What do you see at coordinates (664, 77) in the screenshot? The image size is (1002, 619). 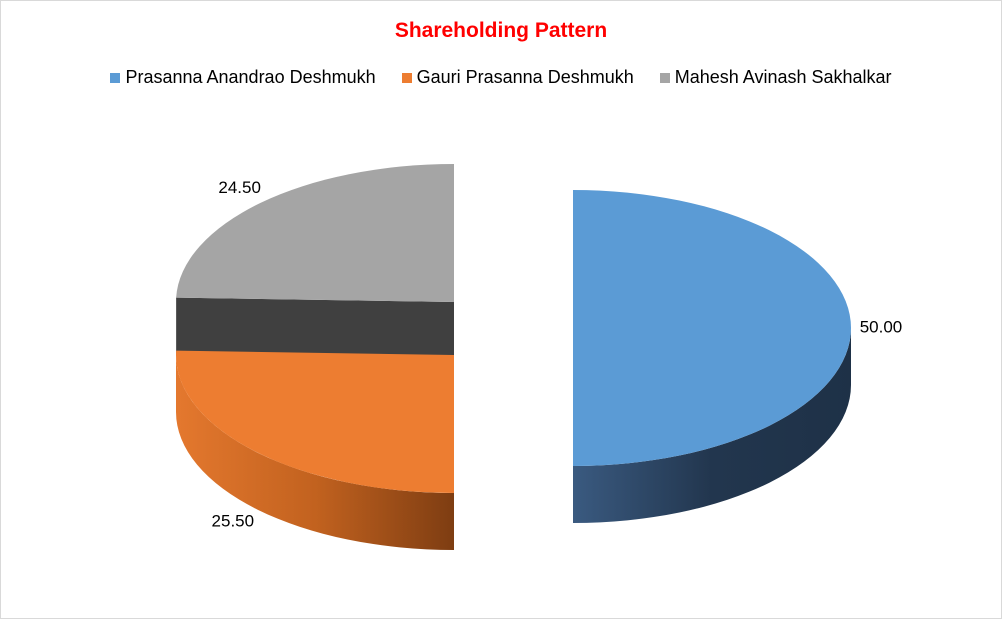 I see `legend-swatch-mahesh` at bounding box center [664, 77].